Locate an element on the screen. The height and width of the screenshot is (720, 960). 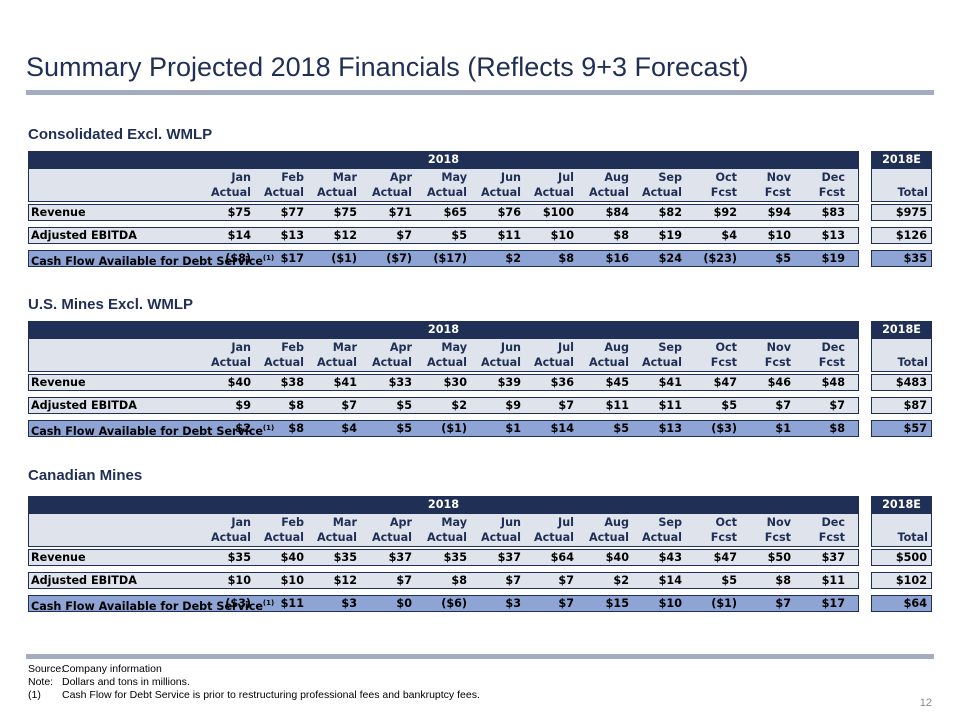
page-number: 12 is located at coordinates (925, 703).